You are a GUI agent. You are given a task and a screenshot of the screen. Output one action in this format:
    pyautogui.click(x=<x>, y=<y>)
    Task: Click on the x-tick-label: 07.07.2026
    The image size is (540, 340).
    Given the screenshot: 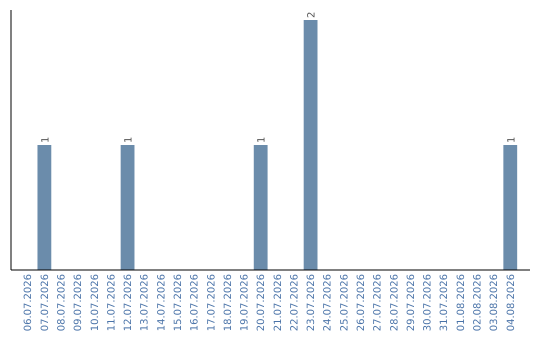 What is the action you would take?
    pyautogui.click(x=45, y=303)
    